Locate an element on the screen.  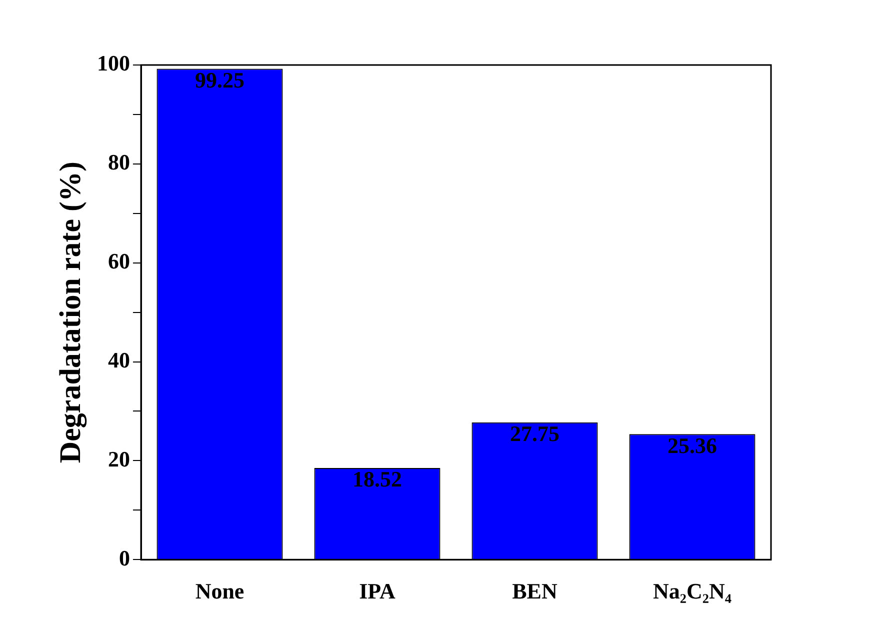
y-axis-title: Degradatation rate (%) is located at coordinates (70, 313).